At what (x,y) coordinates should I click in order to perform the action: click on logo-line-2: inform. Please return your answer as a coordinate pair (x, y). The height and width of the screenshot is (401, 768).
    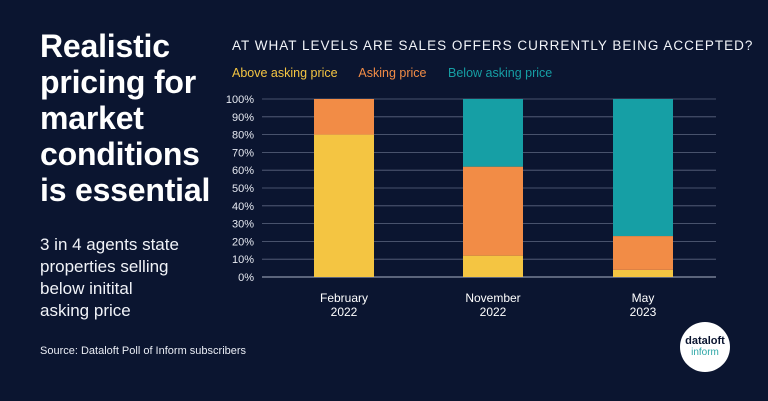
    Looking at the image, I should click on (705, 352).